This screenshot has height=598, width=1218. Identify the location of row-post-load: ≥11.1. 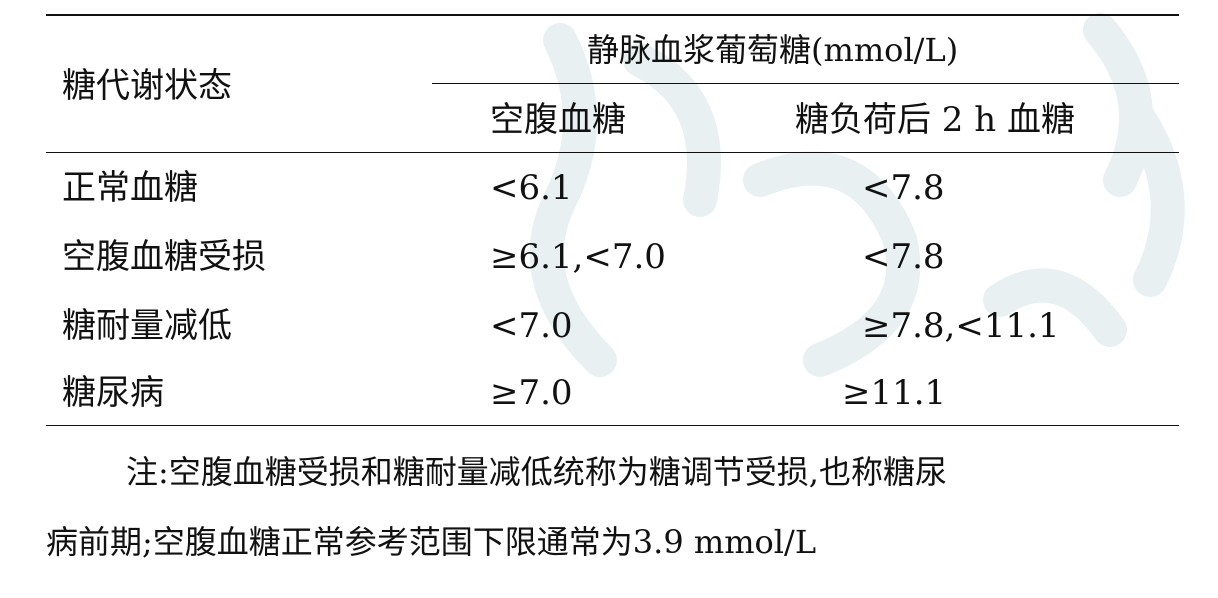
(894, 393).